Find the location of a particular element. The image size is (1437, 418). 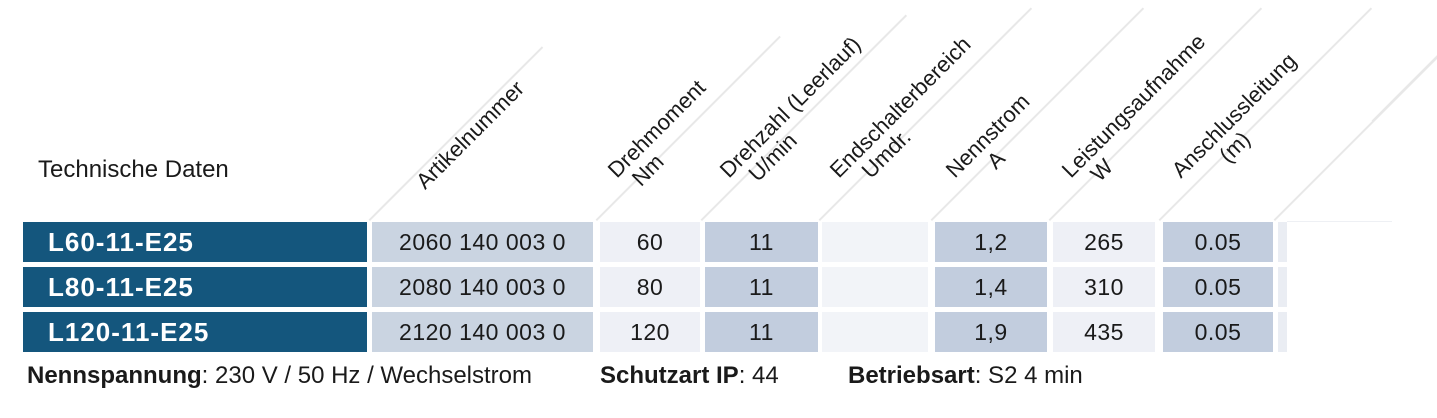

table-top-hairline is located at coordinates (1339, 221).